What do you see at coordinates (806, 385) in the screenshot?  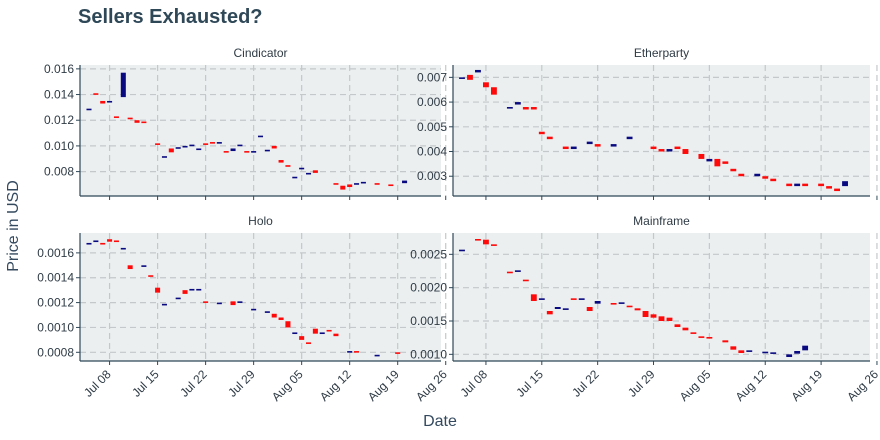 I see `x-tick-label: Aug 19` at bounding box center [806, 385].